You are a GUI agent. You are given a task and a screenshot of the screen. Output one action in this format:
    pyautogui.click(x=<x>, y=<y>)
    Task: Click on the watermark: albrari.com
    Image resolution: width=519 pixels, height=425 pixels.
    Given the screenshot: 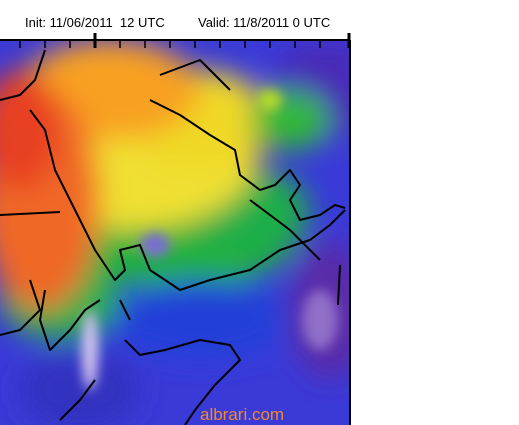 What is the action you would take?
    pyautogui.click(x=242, y=414)
    